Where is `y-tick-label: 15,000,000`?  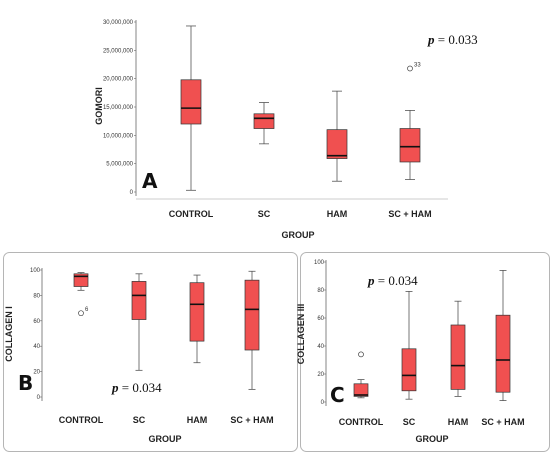
y-tick-label: 15,000,000 is located at coordinates (118, 108).